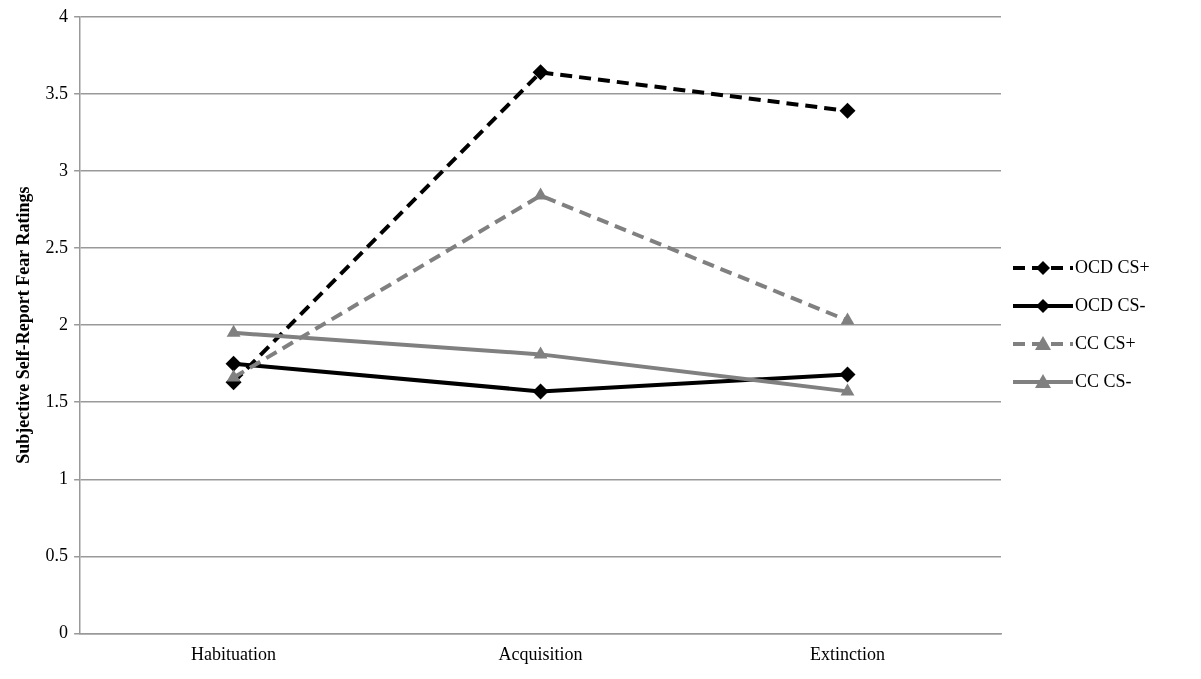  What do you see at coordinates (64, 323) in the screenshot?
I see `y-tick-label: 2` at bounding box center [64, 323].